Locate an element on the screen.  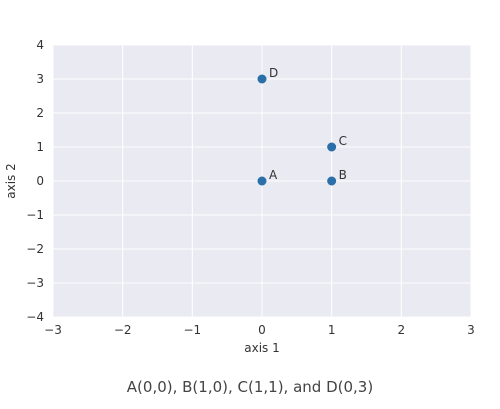
x-tick-label: −1 is located at coordinates (192, 330).